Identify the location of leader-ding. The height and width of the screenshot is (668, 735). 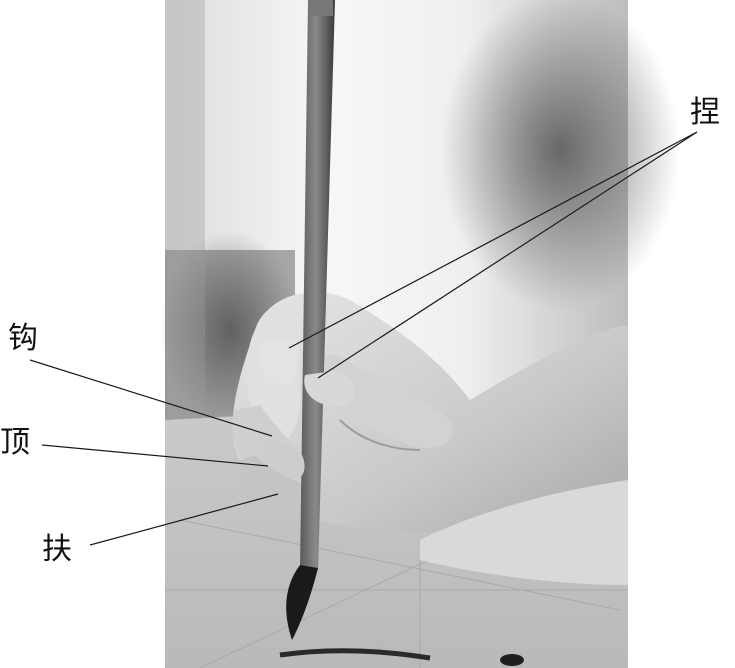
(155, 455).